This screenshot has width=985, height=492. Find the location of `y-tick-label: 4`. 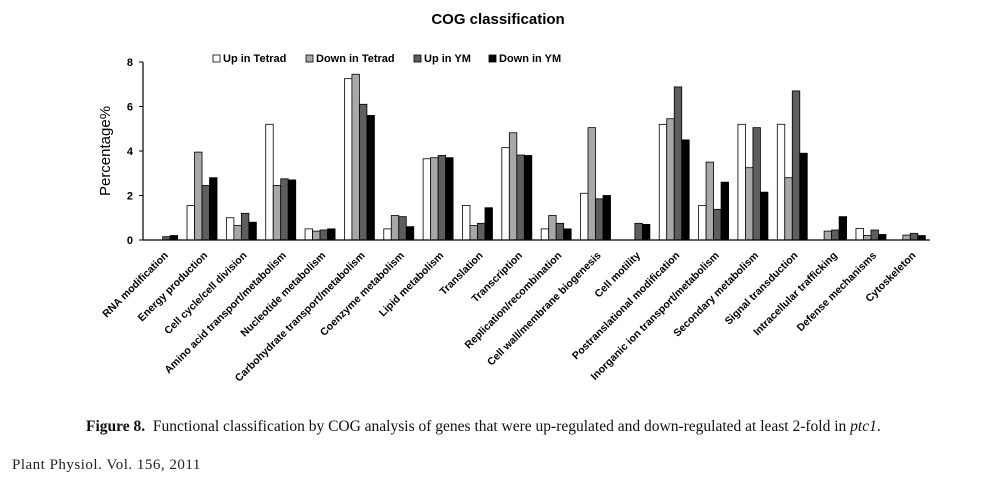

y-tick-label: 4 is located at coordinates (130, 152).